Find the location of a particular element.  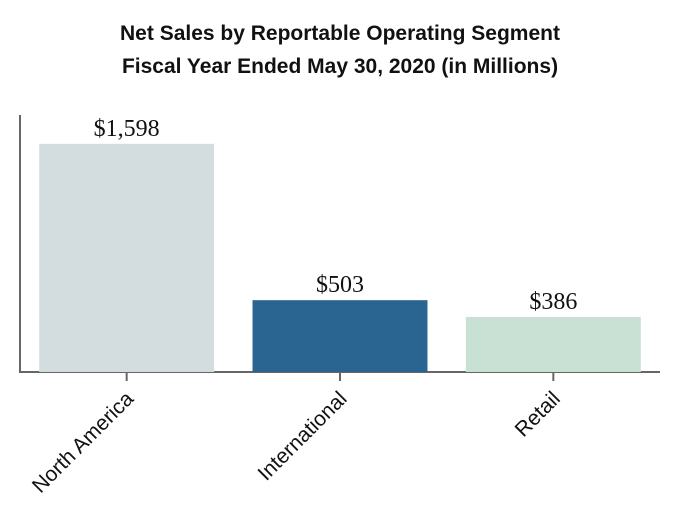

x-tick-label: North America is located at coordinates (83, 442).